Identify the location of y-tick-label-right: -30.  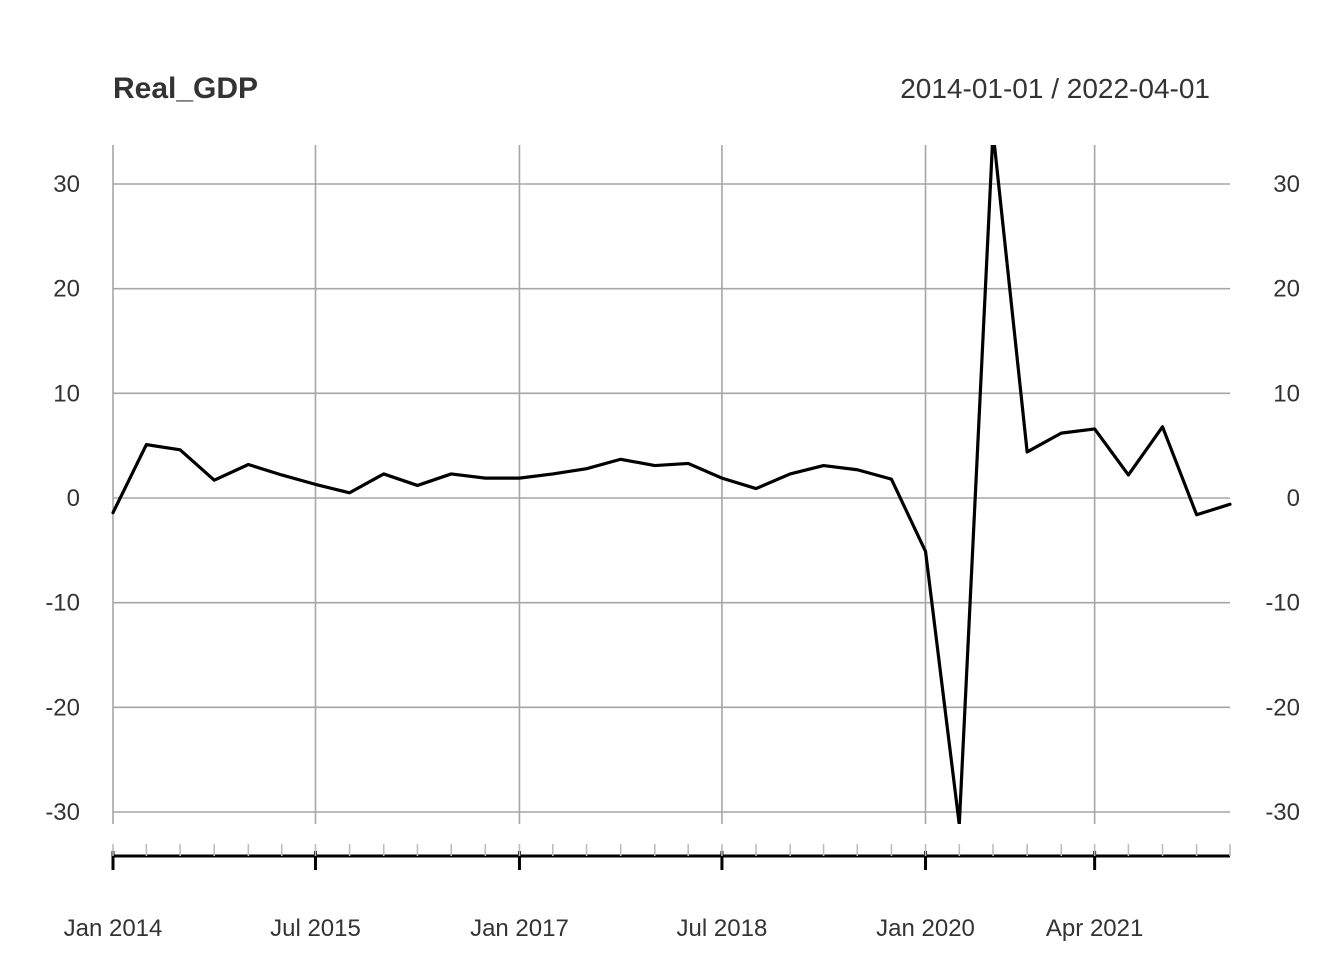
(1282, 812).